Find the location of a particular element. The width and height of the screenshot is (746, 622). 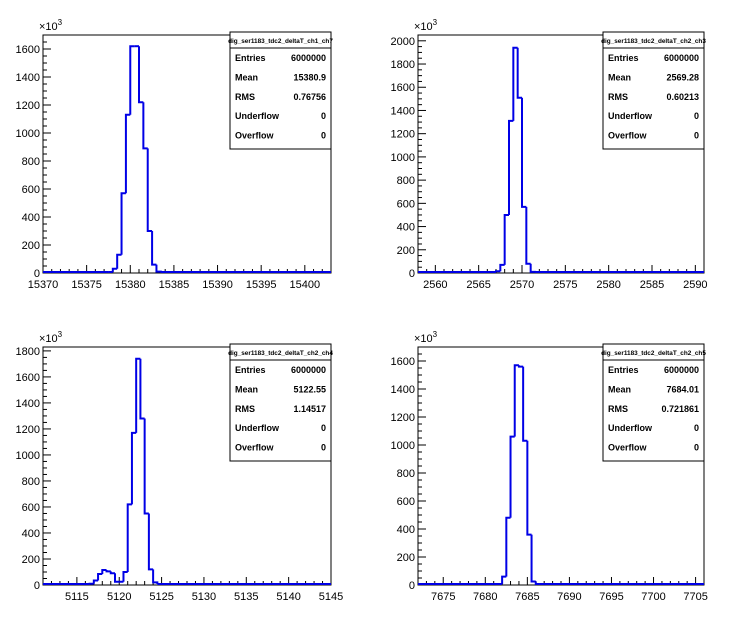

stats-value: 2569.28 is located at coordinates (682, 77).